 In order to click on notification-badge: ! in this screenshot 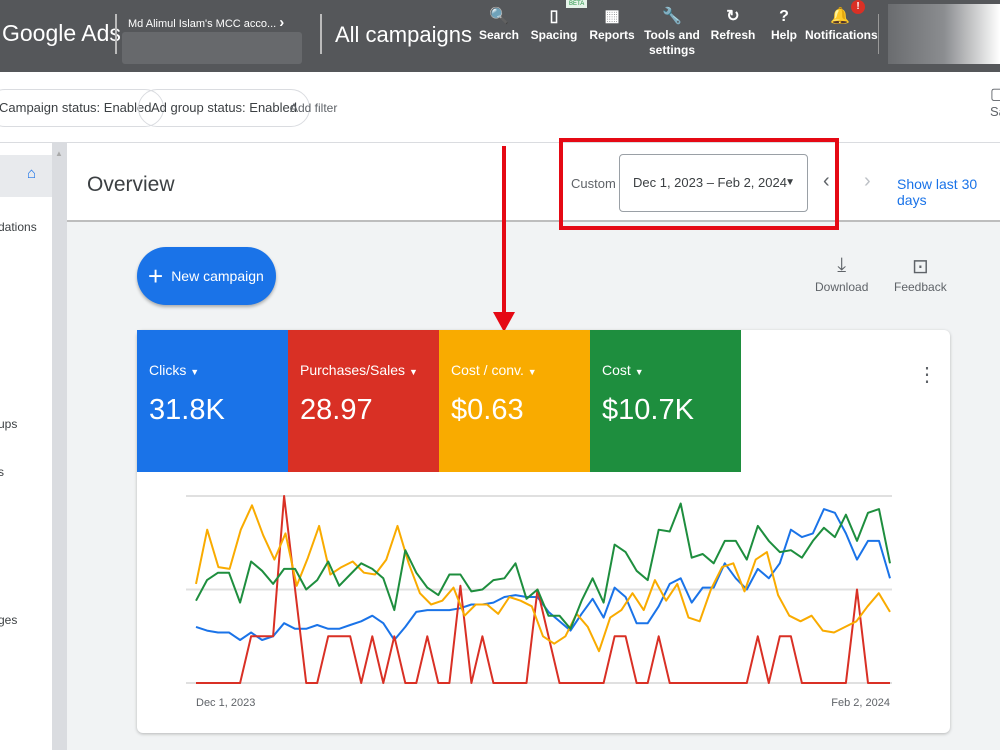, I will do `click(858, 7)`.